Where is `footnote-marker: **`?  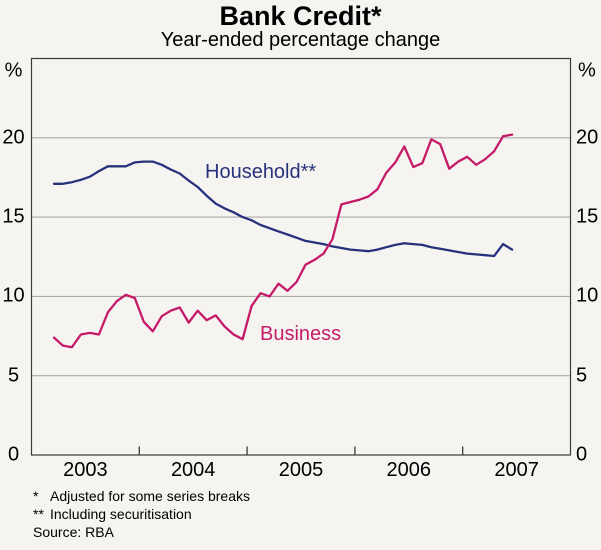
footnote-marker: ** is located at coordinates (38, 514).